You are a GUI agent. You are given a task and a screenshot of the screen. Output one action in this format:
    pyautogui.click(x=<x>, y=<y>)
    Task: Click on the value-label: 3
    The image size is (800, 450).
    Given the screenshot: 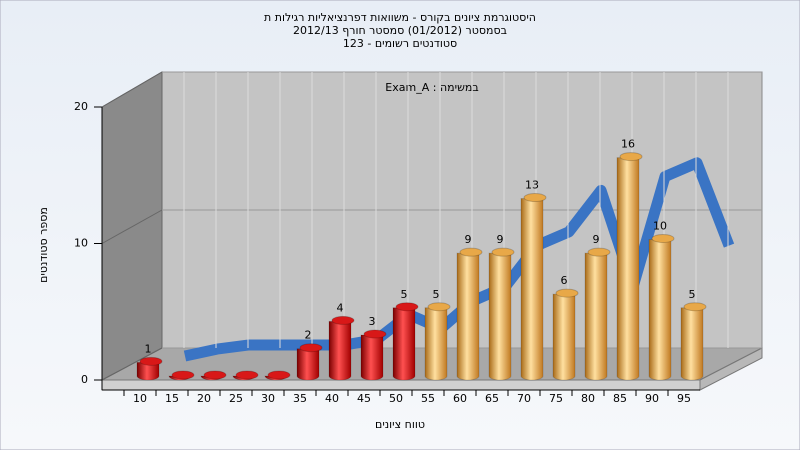 What is the action you would take?
    pyautogui.click(x=372, y=321)
    